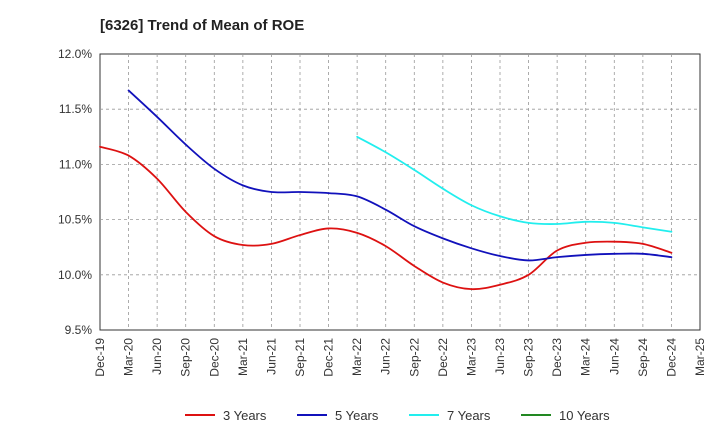 The height and width of the screenshot is (440, 720). I want to click on y-tick-label: 10.5%, so click(75, 220).